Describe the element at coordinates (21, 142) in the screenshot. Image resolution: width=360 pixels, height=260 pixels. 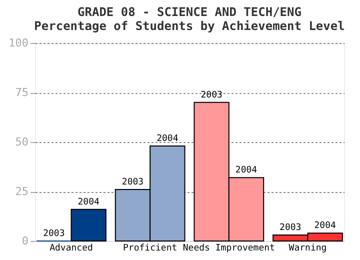
I see `y-tick-label: 50` at that location.